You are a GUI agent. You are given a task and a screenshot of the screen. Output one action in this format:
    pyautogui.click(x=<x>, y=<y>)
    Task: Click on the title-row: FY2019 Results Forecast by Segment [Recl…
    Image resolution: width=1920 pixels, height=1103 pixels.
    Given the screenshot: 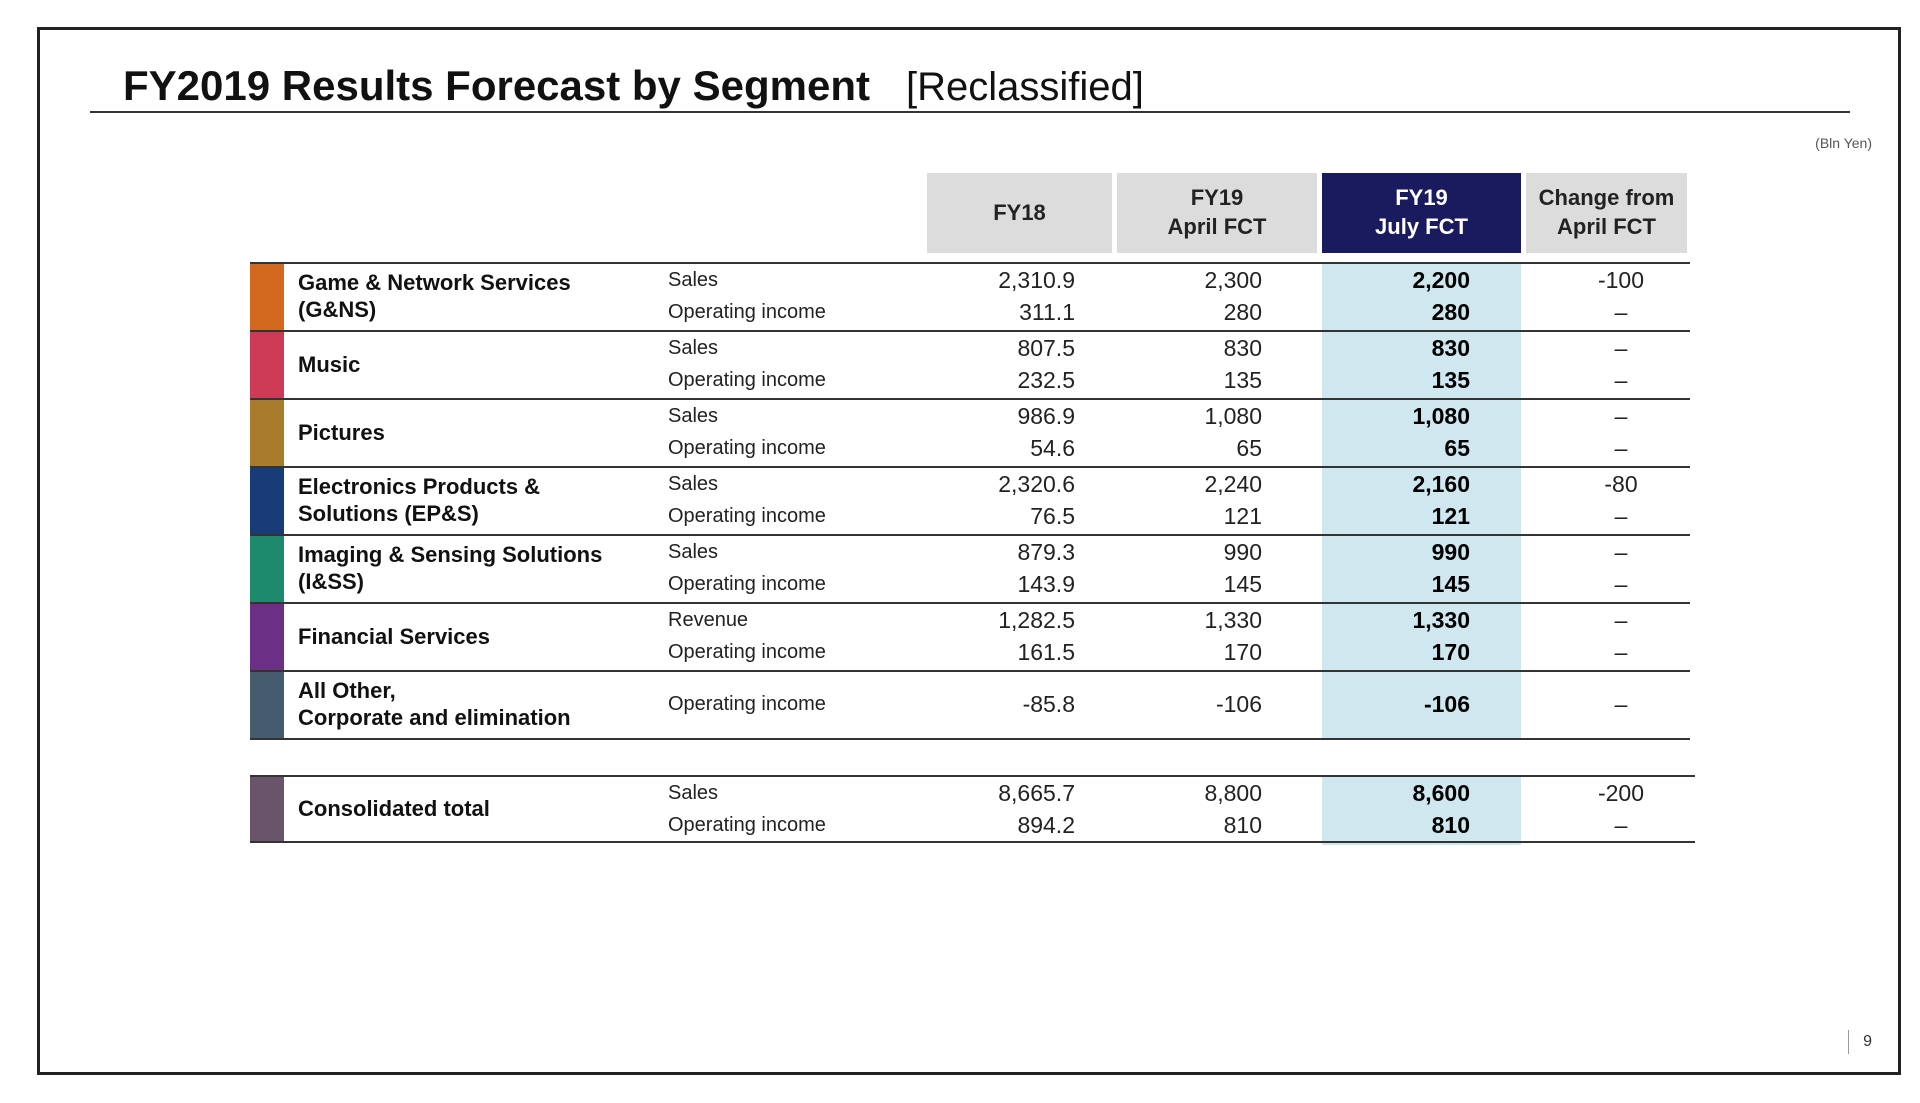 What is the action you would take?
    pyautogui.click(x=633, y=86)
    